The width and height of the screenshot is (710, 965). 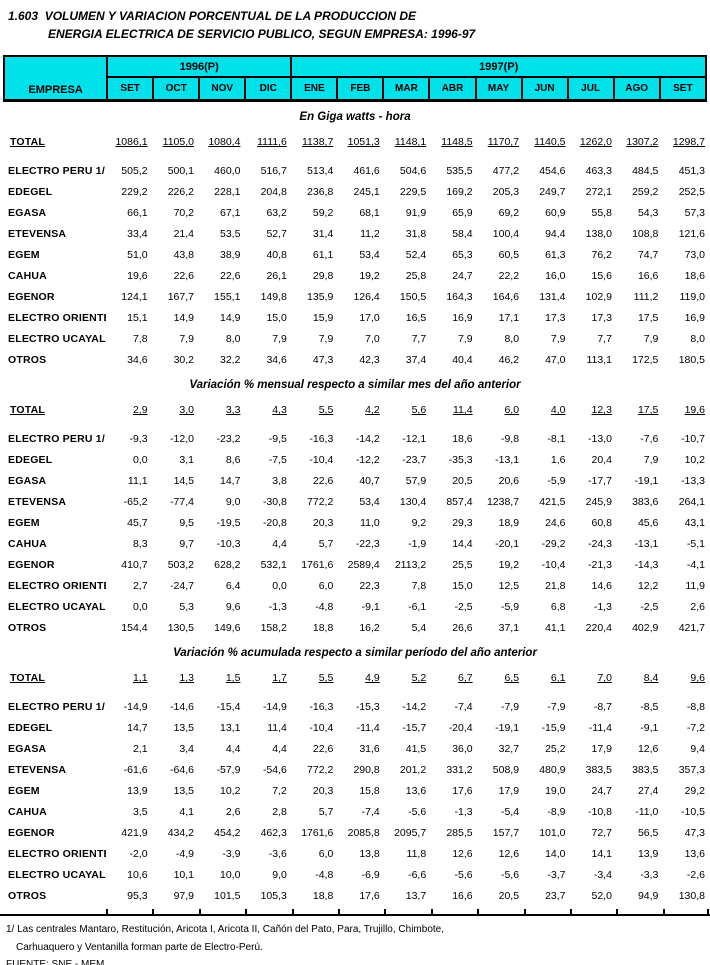 I want to click on cell-value: -24,3, so click(x=600, y=543).